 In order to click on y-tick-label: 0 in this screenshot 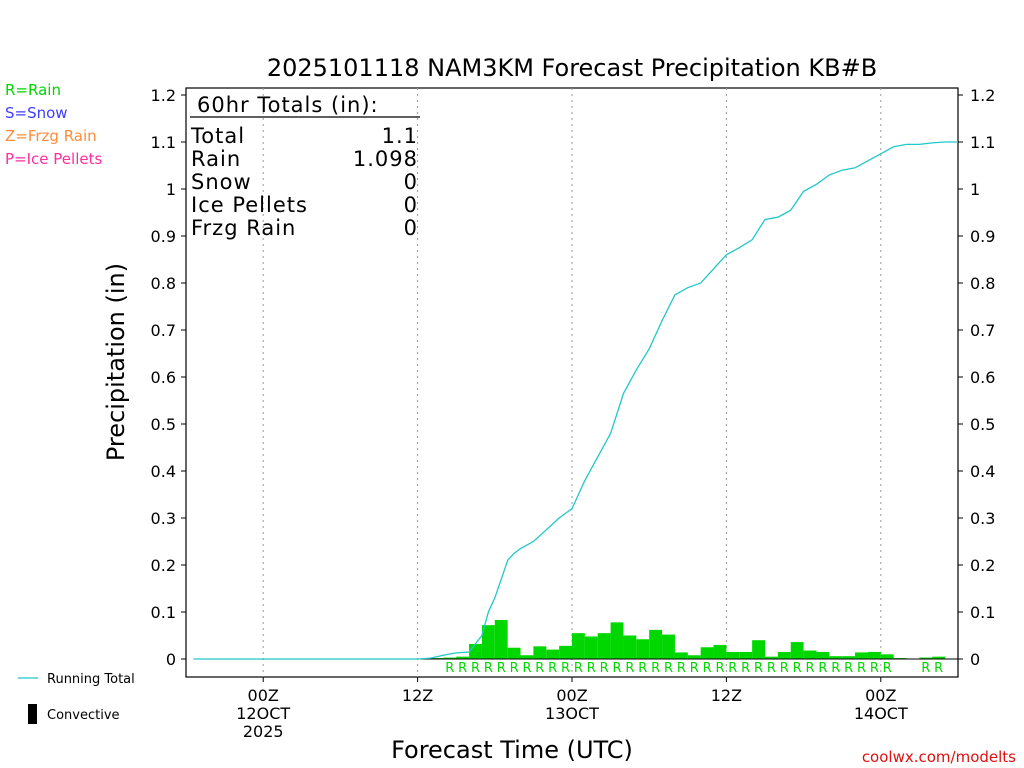, I will do `click(171, 659)`.